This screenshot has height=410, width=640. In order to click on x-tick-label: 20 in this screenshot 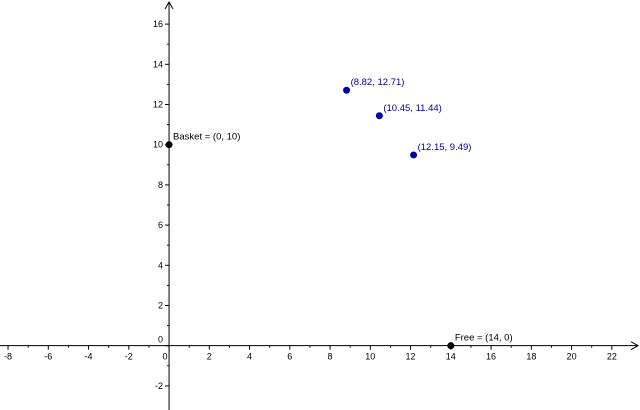, I will do `click(572, 357)`.